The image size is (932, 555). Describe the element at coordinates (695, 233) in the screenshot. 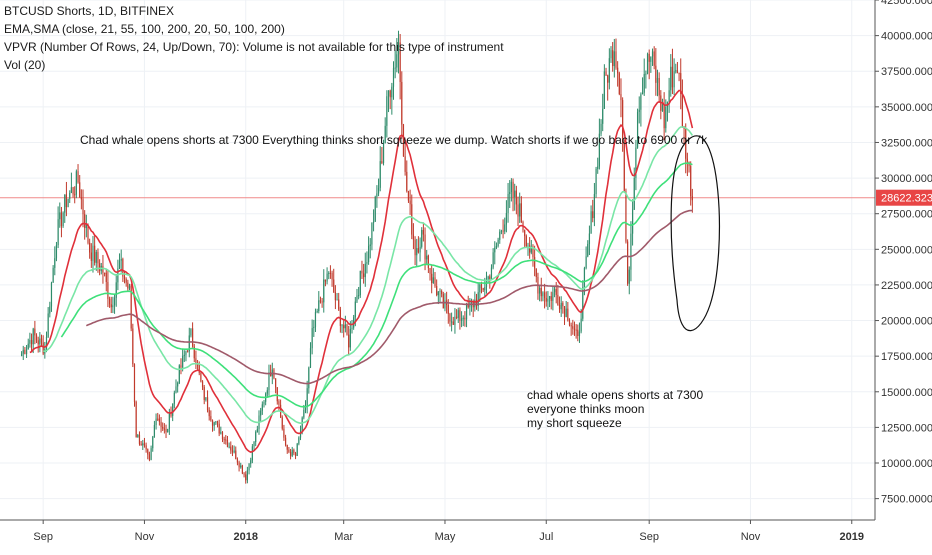

I see `annotation-drawings` at that location.